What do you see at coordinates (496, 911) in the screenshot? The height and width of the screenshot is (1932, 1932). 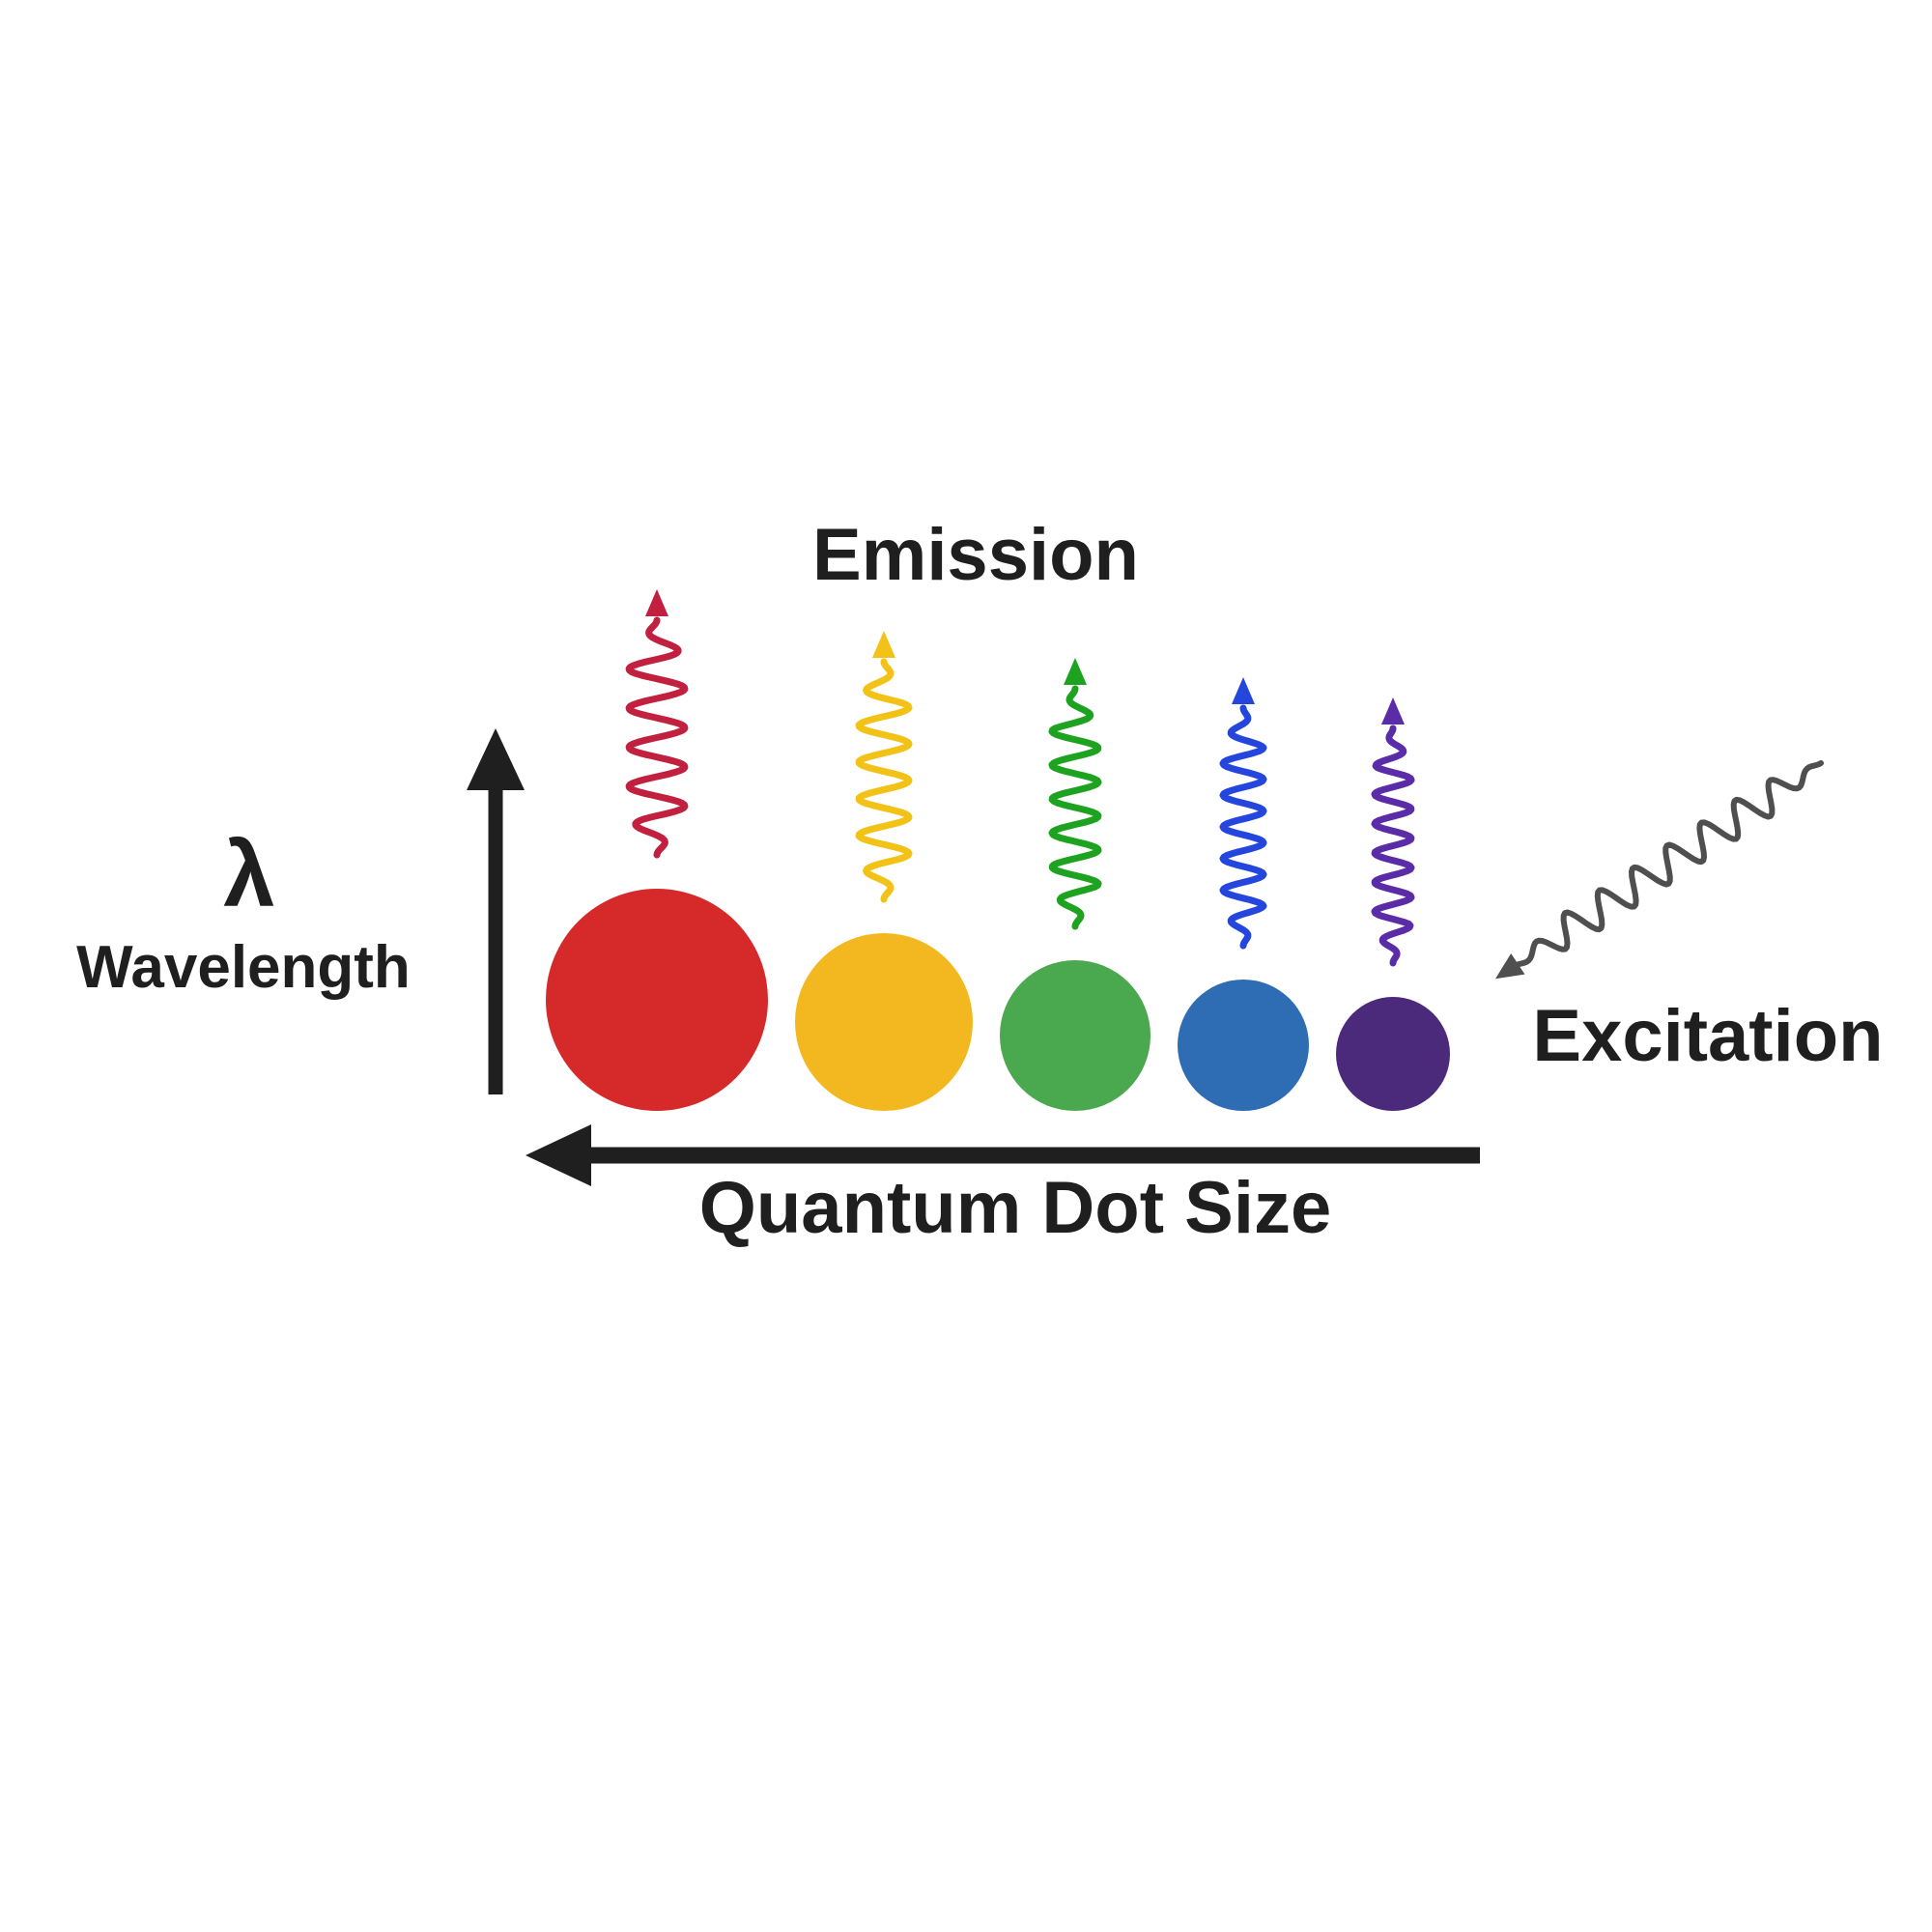 I see `wavelength-axis` at bounding box center [496, 911].